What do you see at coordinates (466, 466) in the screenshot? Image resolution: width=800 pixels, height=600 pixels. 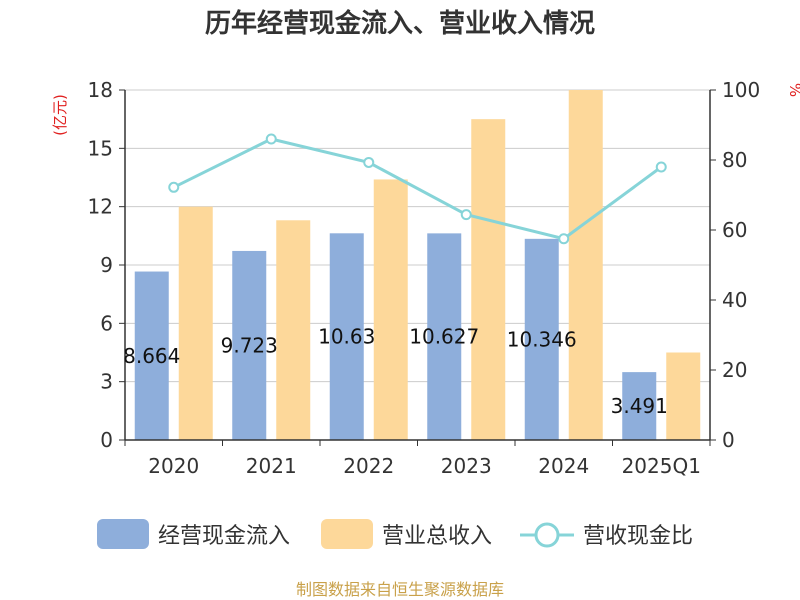 I see `x-axis-tick-label: 2023` at bounding box center [466, 466].